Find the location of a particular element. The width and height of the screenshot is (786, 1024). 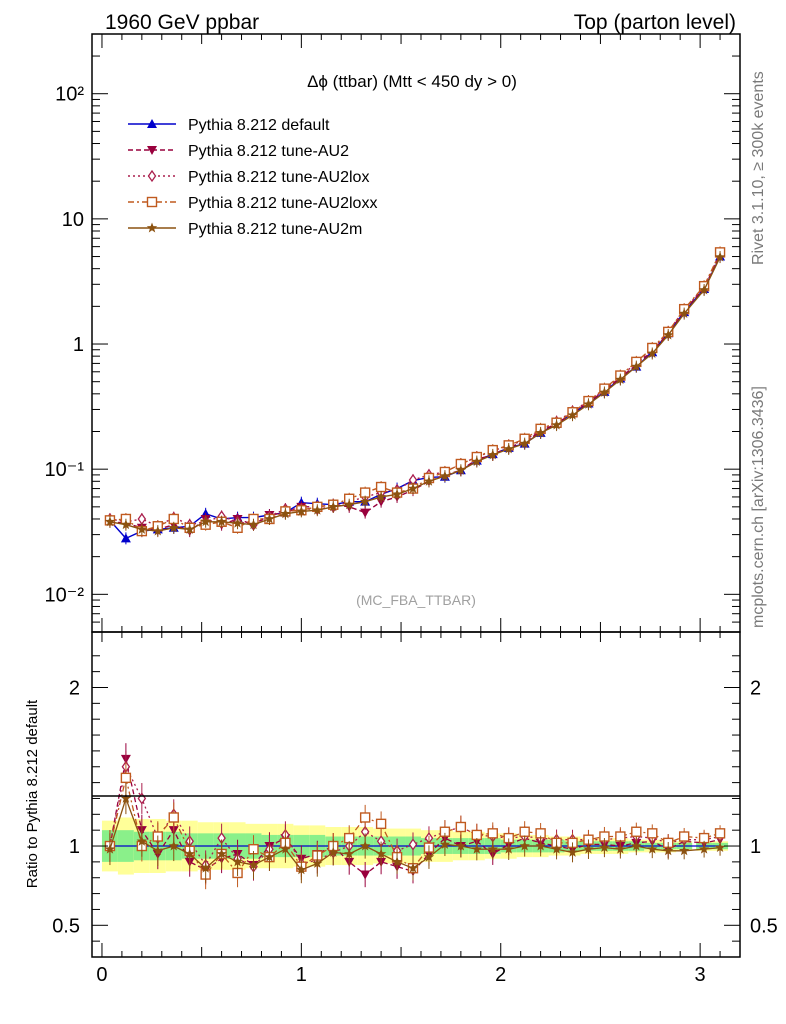

ratio-tick-label-right: 2 is located at coordinates (755, 688).